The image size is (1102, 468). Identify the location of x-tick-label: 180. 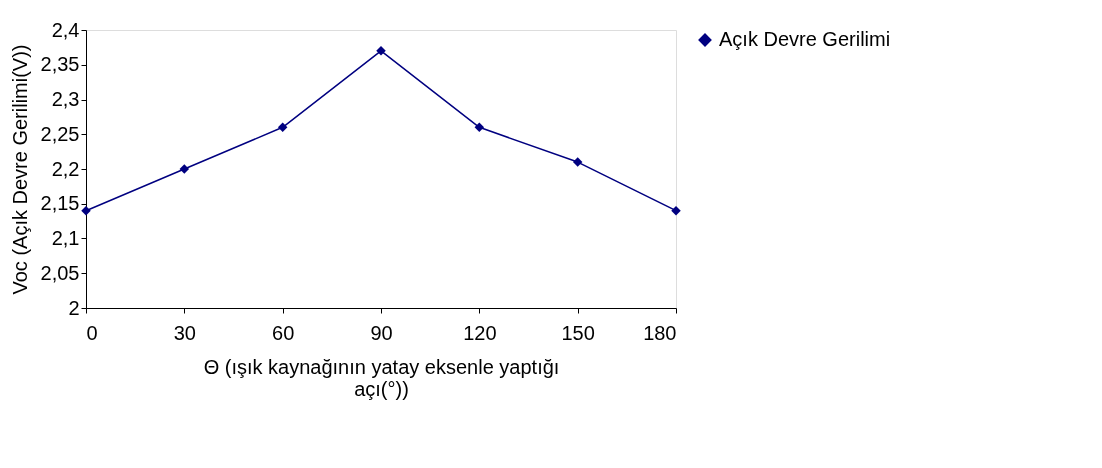
(660, 332).